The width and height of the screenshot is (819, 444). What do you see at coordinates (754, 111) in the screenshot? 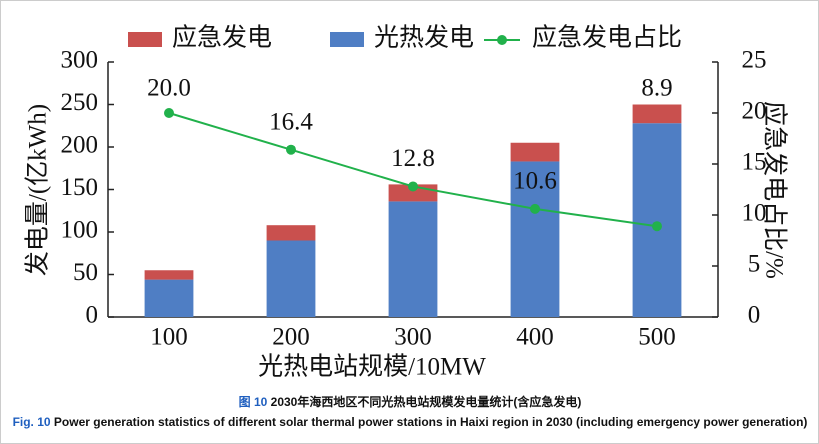
I see `y2-tick-label: 20` at bounding box center [754, 111].